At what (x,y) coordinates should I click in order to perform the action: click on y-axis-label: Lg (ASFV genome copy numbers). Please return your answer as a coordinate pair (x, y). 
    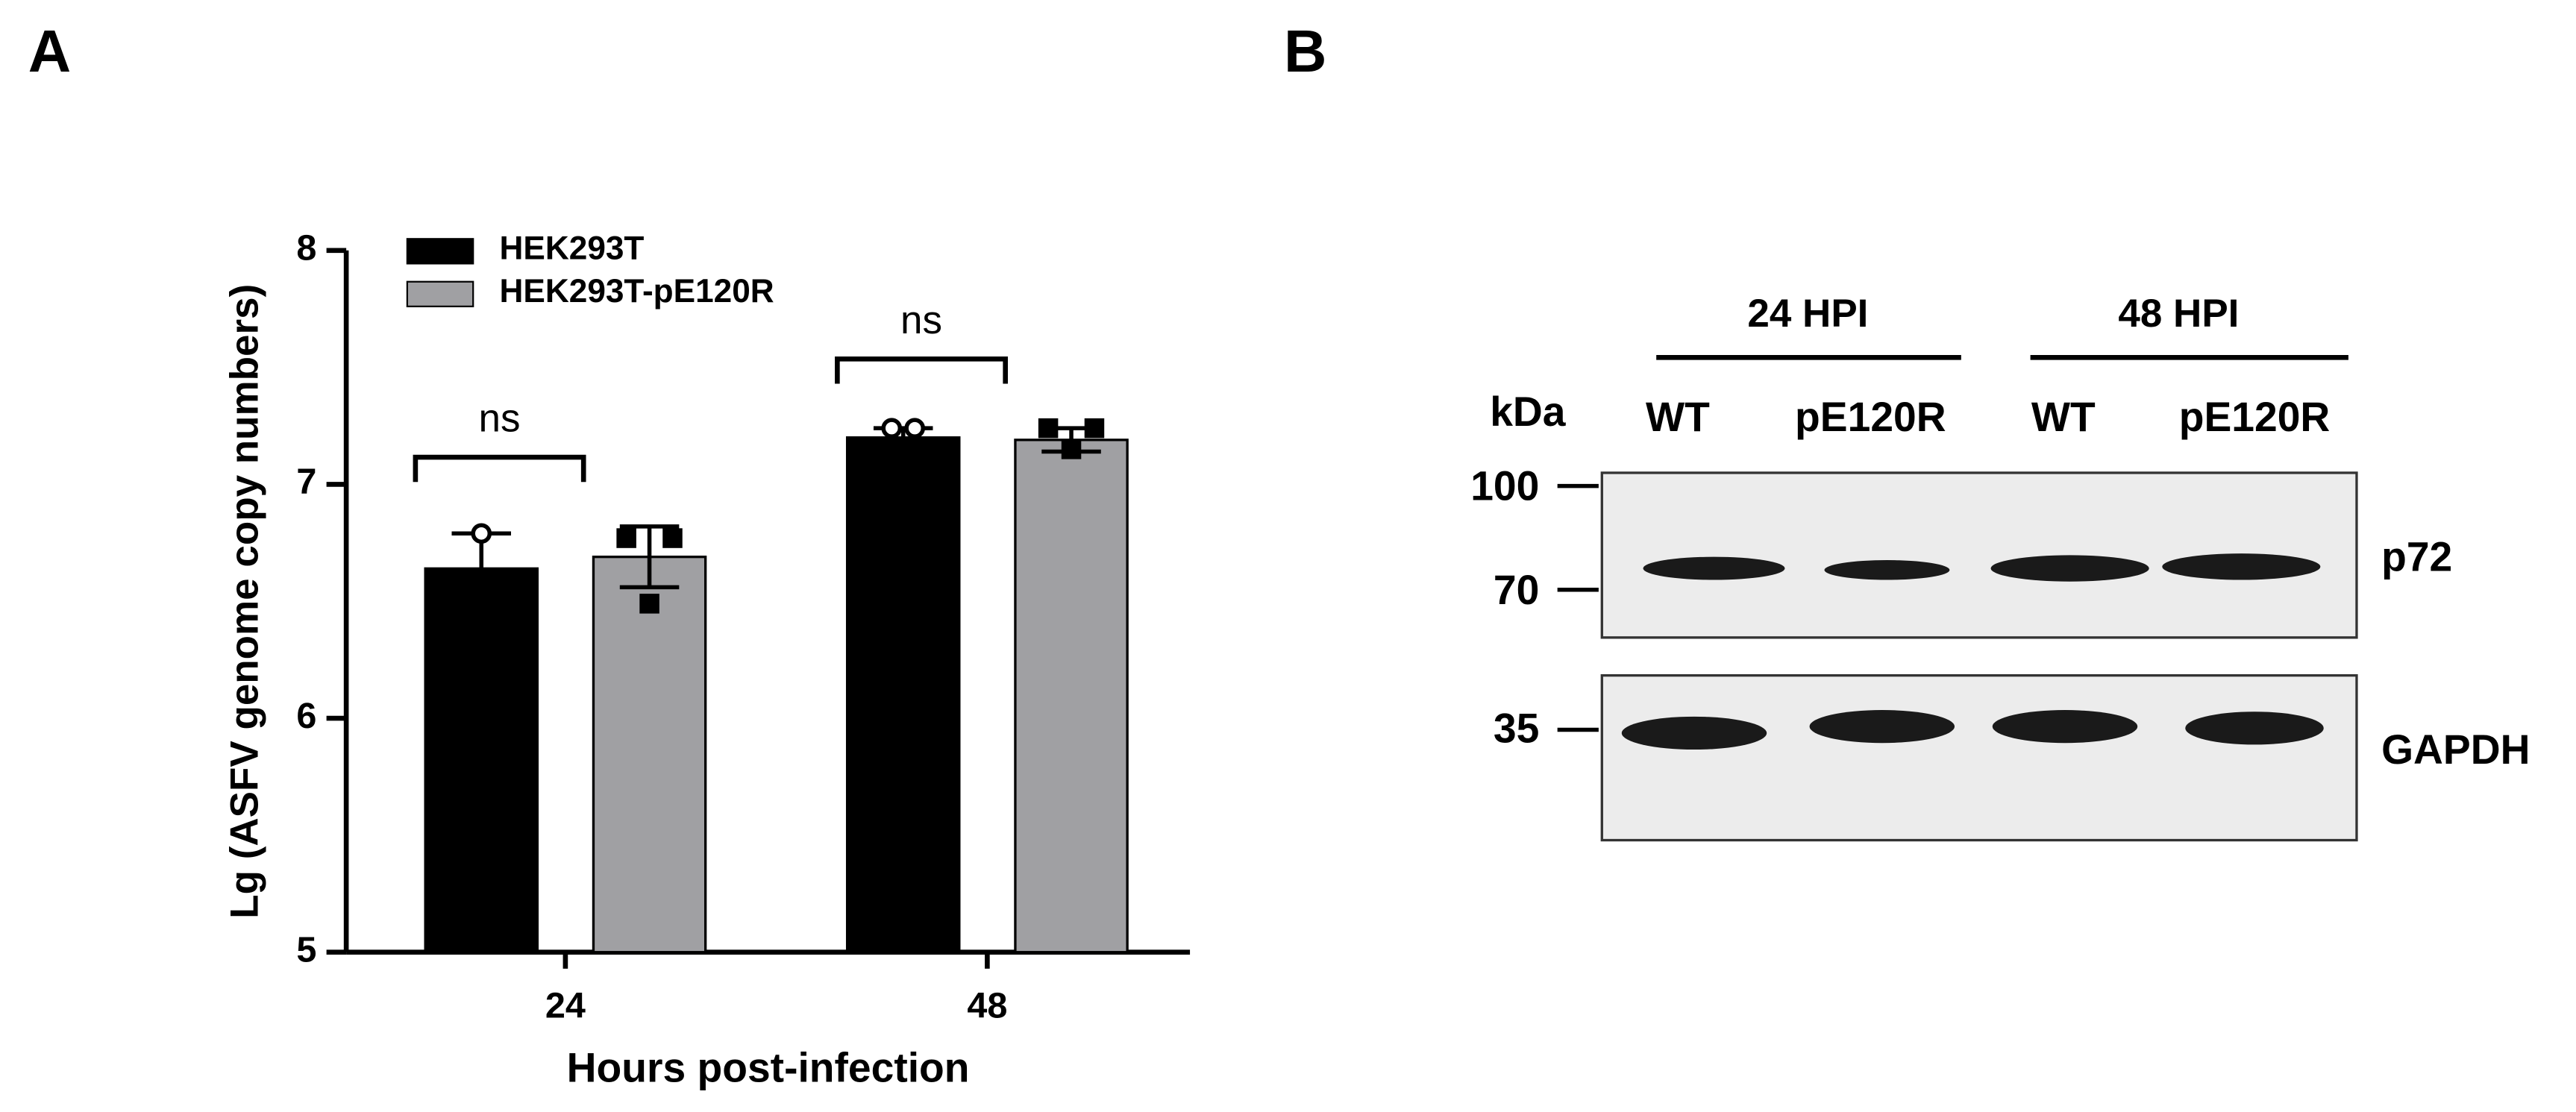
    Looking at the image, I should click on (245, 601).